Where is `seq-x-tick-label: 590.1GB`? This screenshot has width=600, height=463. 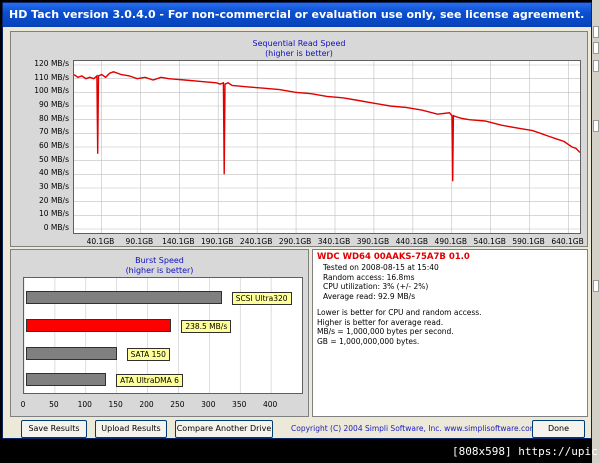 seq-x-tick-label: 590.1GB is located at coordinates (528, 241).